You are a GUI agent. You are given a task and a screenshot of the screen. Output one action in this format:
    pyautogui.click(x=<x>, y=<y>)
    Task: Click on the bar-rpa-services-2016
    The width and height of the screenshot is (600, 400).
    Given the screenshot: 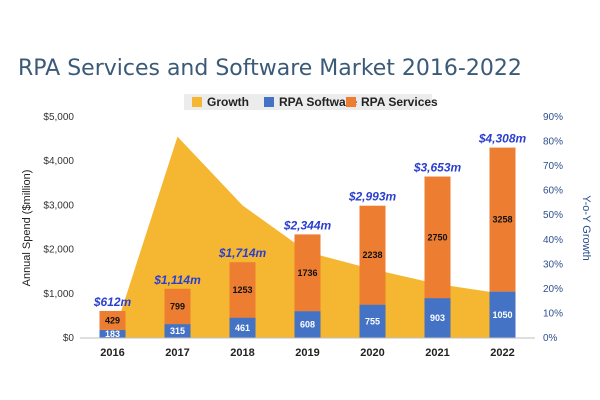 What is the action you would take?
    pyautogui.click(x=112, y=320)
    